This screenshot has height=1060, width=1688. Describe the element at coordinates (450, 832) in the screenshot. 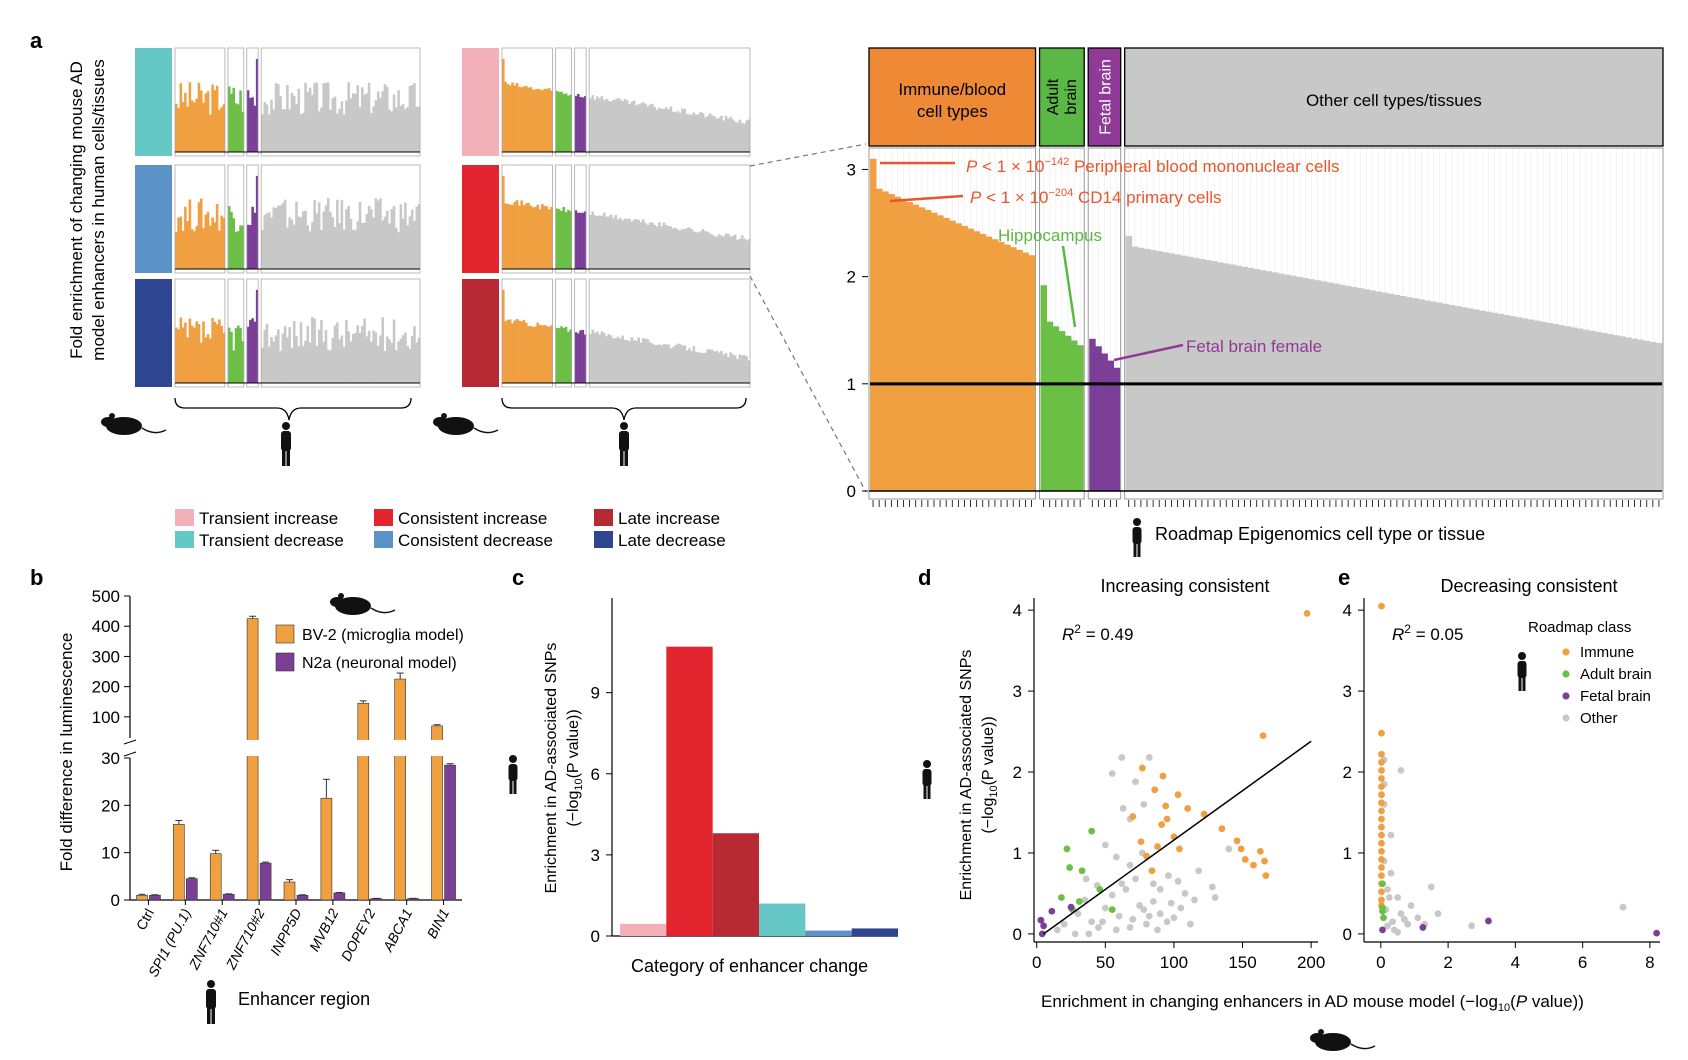

I see `bar-n2a` at that location.